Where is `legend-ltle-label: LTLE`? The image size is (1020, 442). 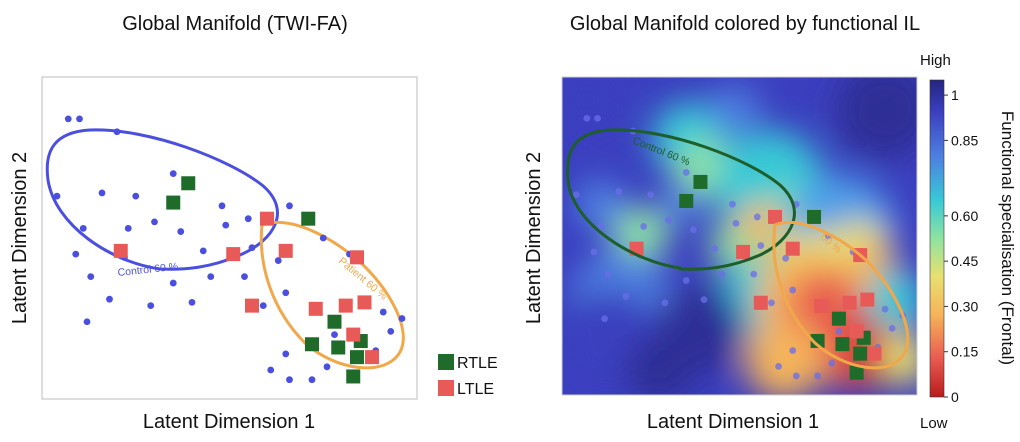
legend-ltle-label: LTLE is located at coordinates (475, 389).